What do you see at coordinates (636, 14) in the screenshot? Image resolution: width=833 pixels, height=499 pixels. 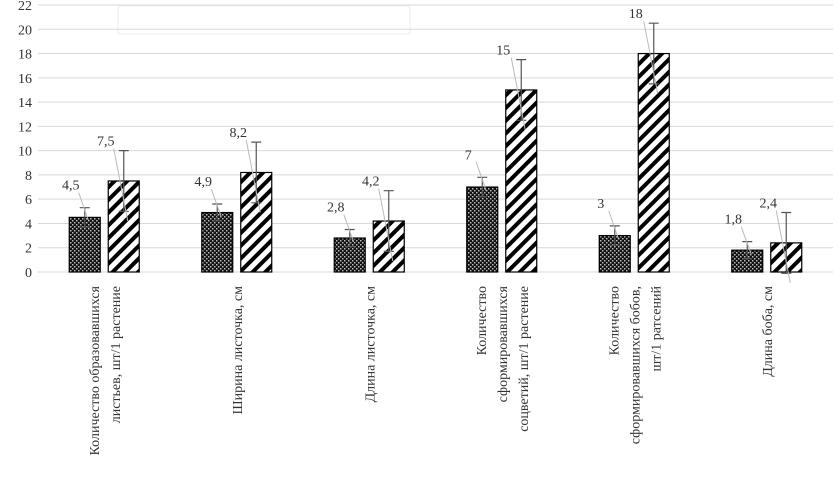 I see `data-label: 18` at bounding box center [636, 14].